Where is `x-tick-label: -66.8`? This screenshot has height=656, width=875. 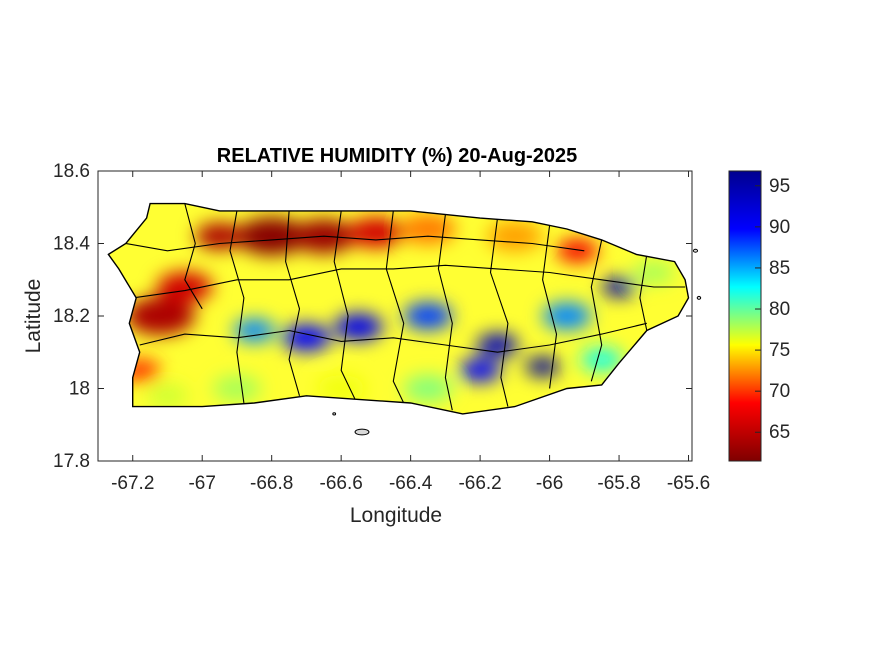 x-tick-label: -66.8 is located at coordinates (271, 483).